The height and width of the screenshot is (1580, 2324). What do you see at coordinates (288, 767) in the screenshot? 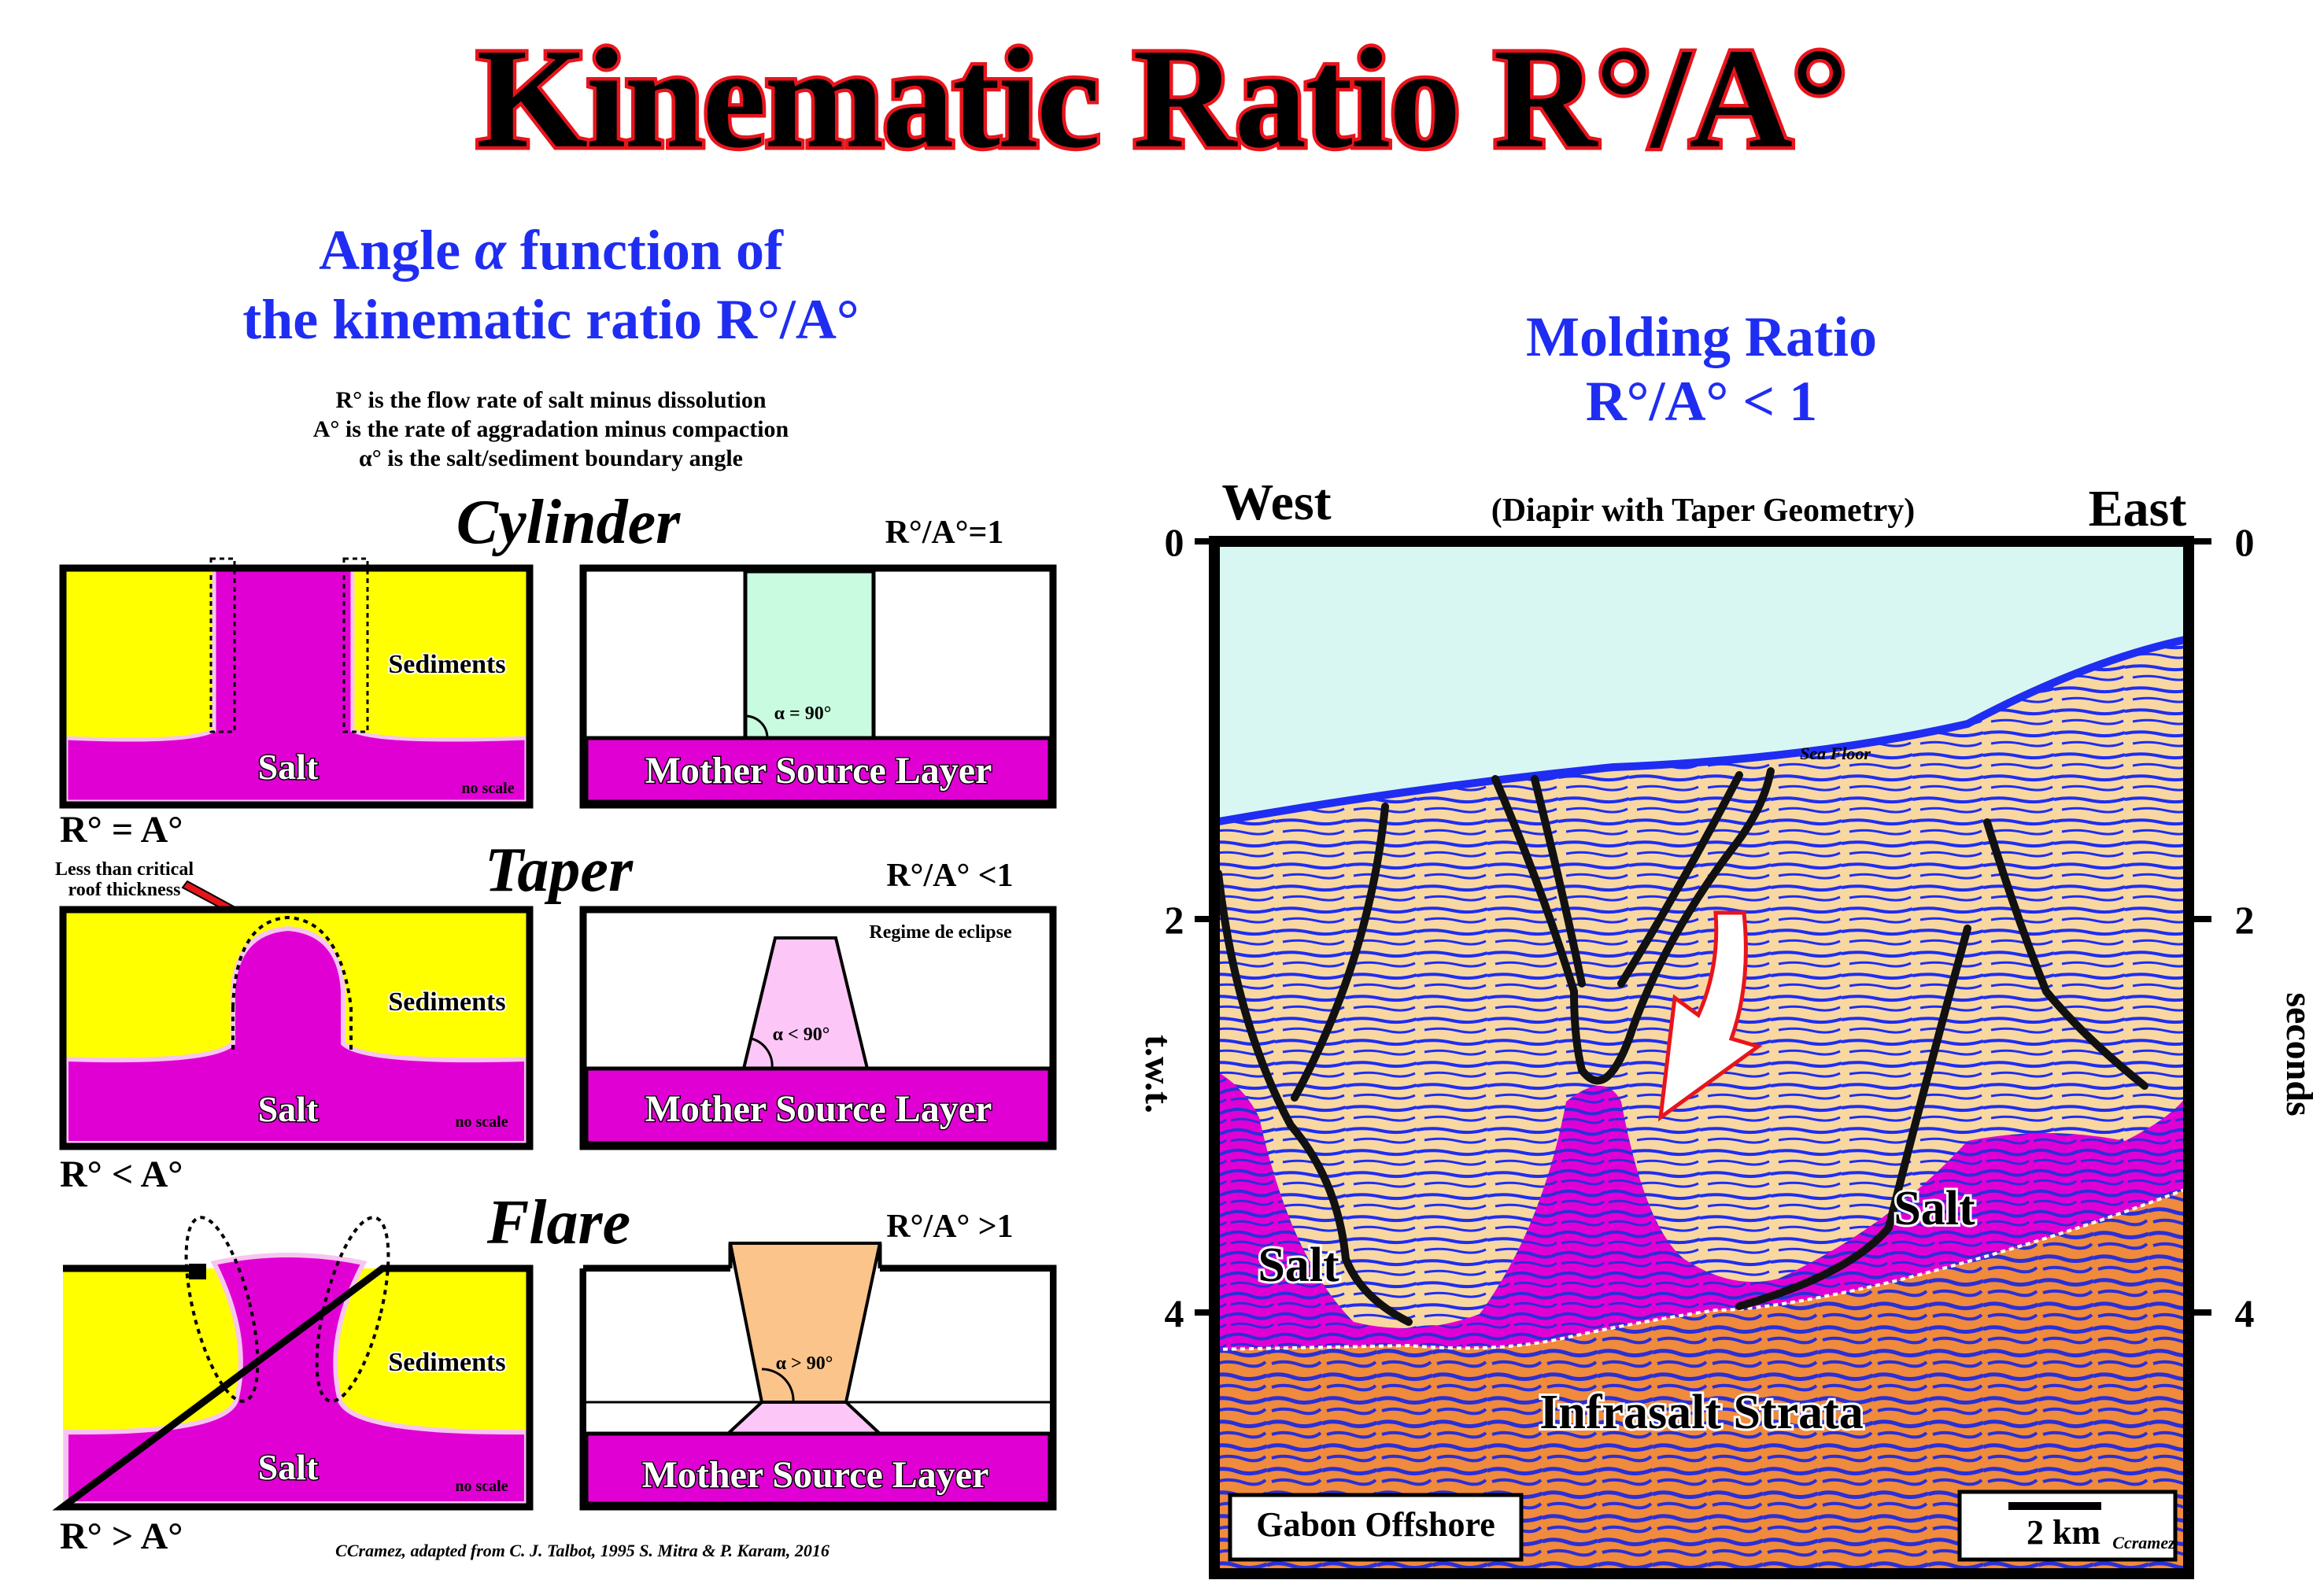
I see `cylinder-salt-label: Salt` at bounding box center [288, 767].